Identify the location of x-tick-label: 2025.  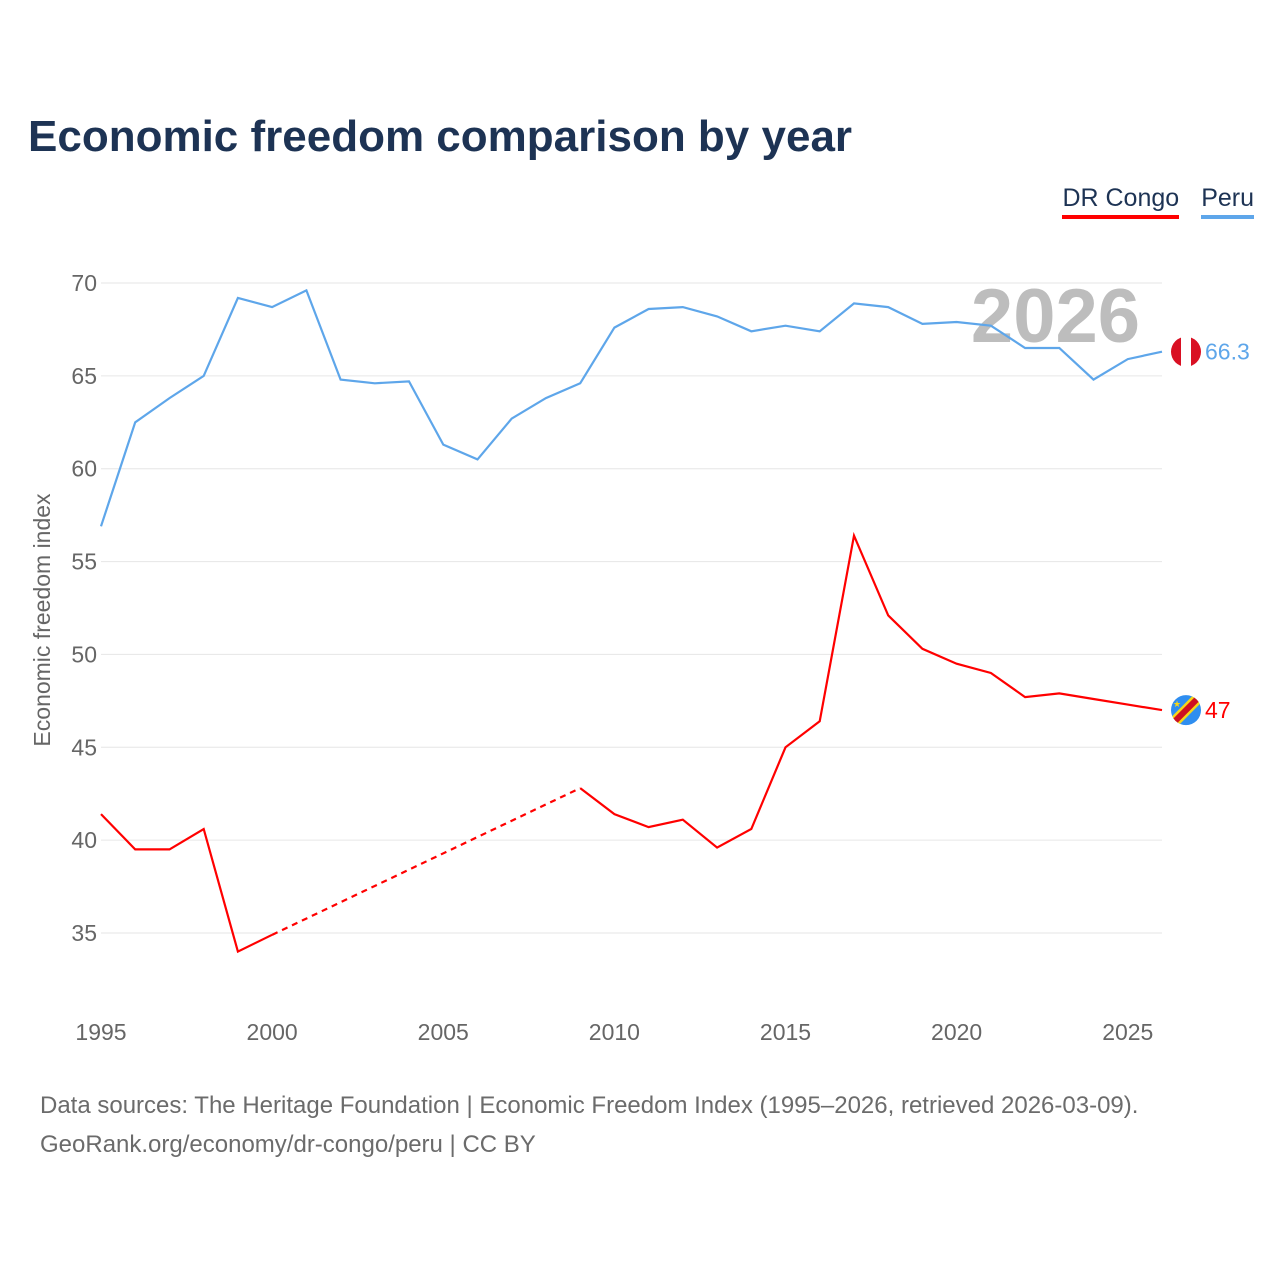
(1127, 1032).